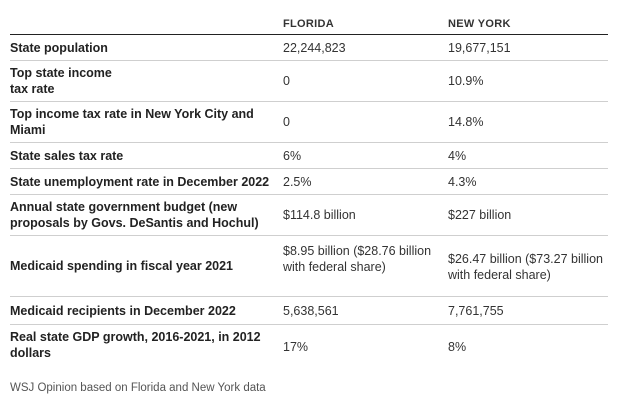  What do you see at coordinates (61, 81) in the screenshot?
I see `row-label: Top state income tax rate` at bounding box center [61, 81].